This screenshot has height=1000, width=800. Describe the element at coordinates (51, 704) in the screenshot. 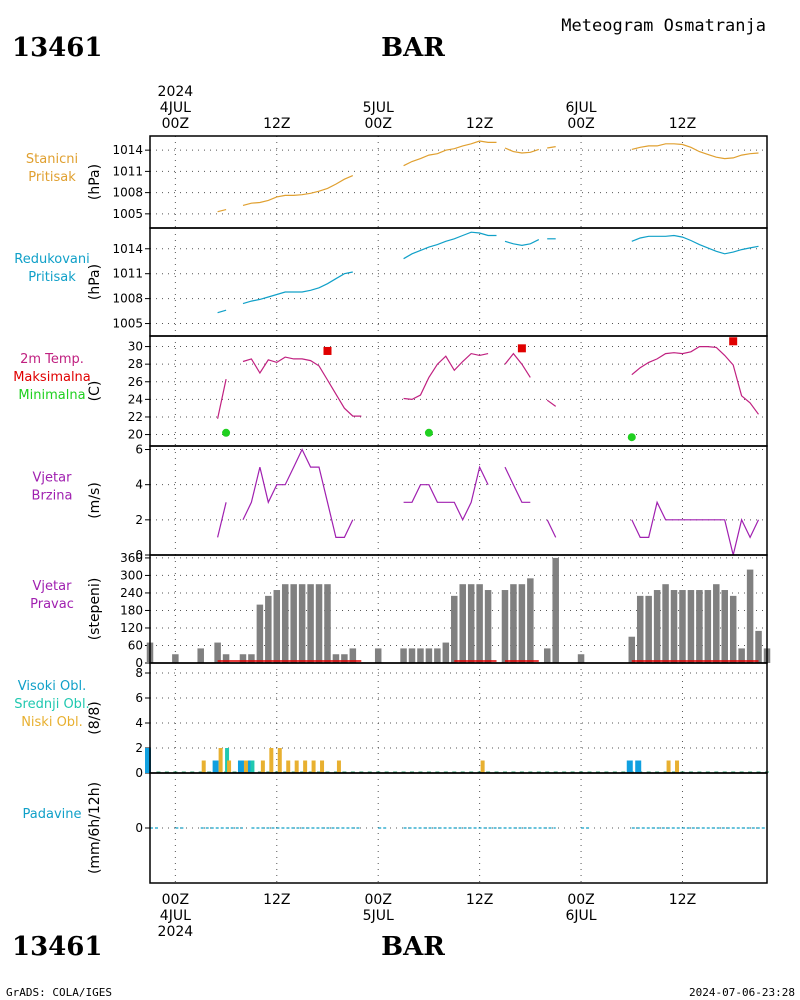

I see `panel-label: Srednji Obl.` at that location.